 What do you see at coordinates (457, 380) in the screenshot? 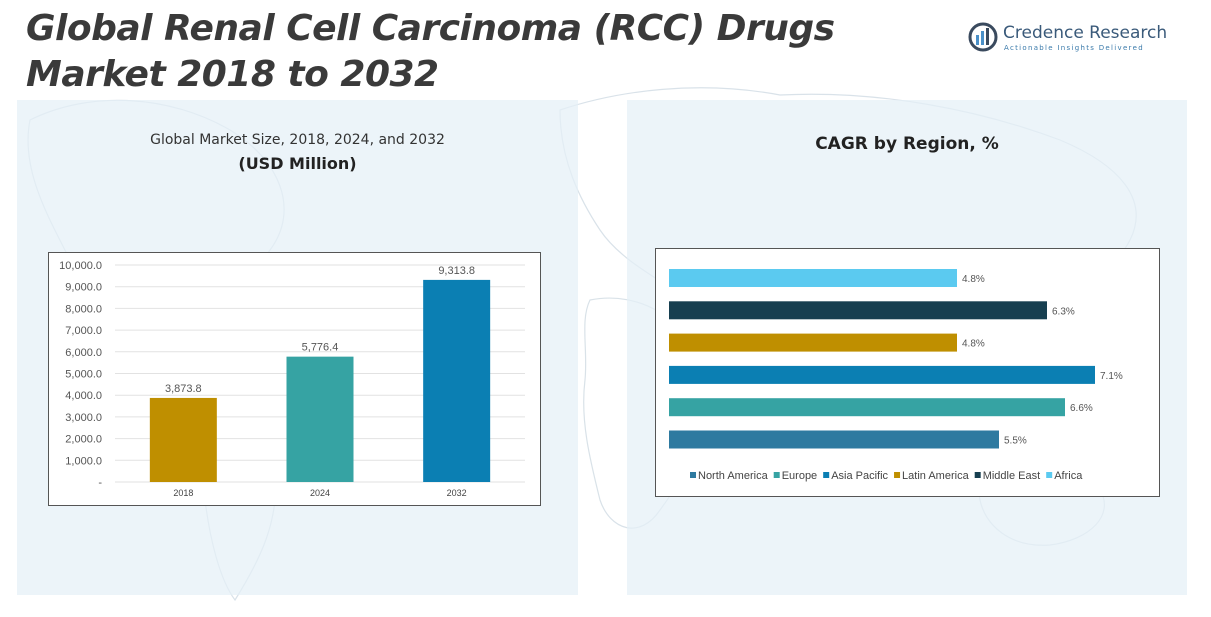
I see `bar-2032` at bounding box center [457, 380].